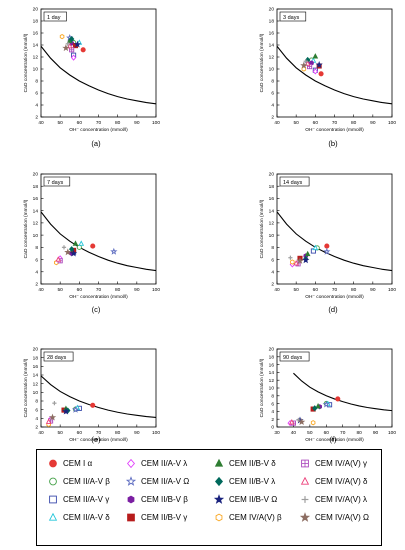 This screenshot has width=405, height=550. I want to click on legend-item: CEM II/B-V Ω, so click(245, 499).